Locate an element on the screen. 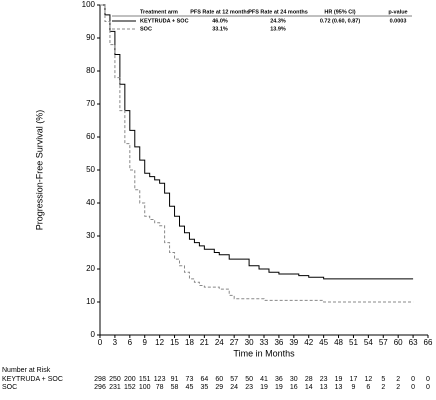  risk-value: 60 is located at coordinates (219, 379).